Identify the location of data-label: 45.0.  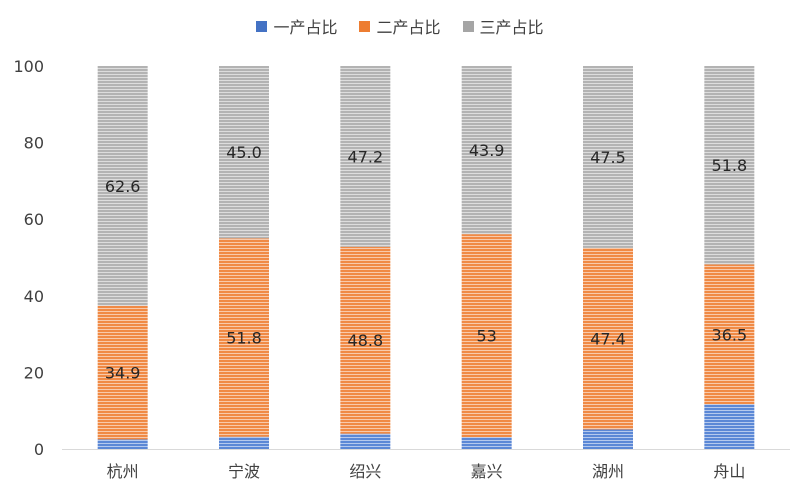
(244, 152).